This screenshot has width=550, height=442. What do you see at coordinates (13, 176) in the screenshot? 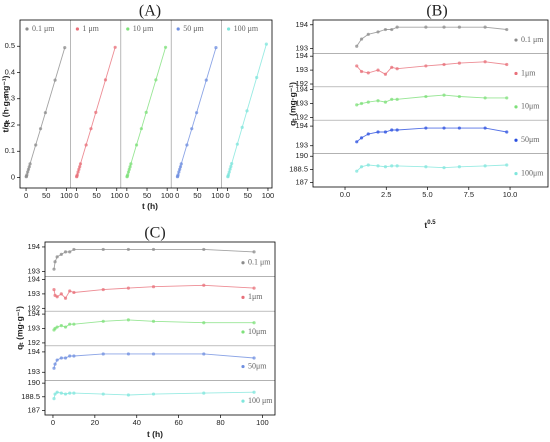
I see `y-tick-label: 0` at bounding box center [13, 176].